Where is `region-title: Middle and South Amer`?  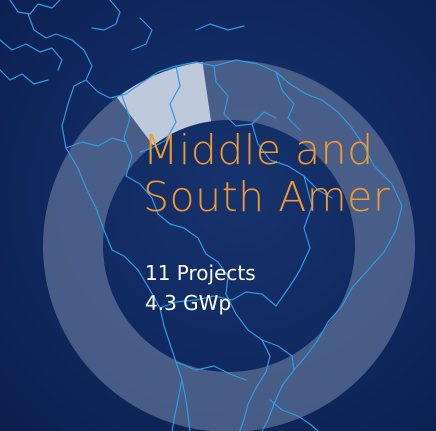
region-title: Middle and South Amer is located at coordinates (266, 174).